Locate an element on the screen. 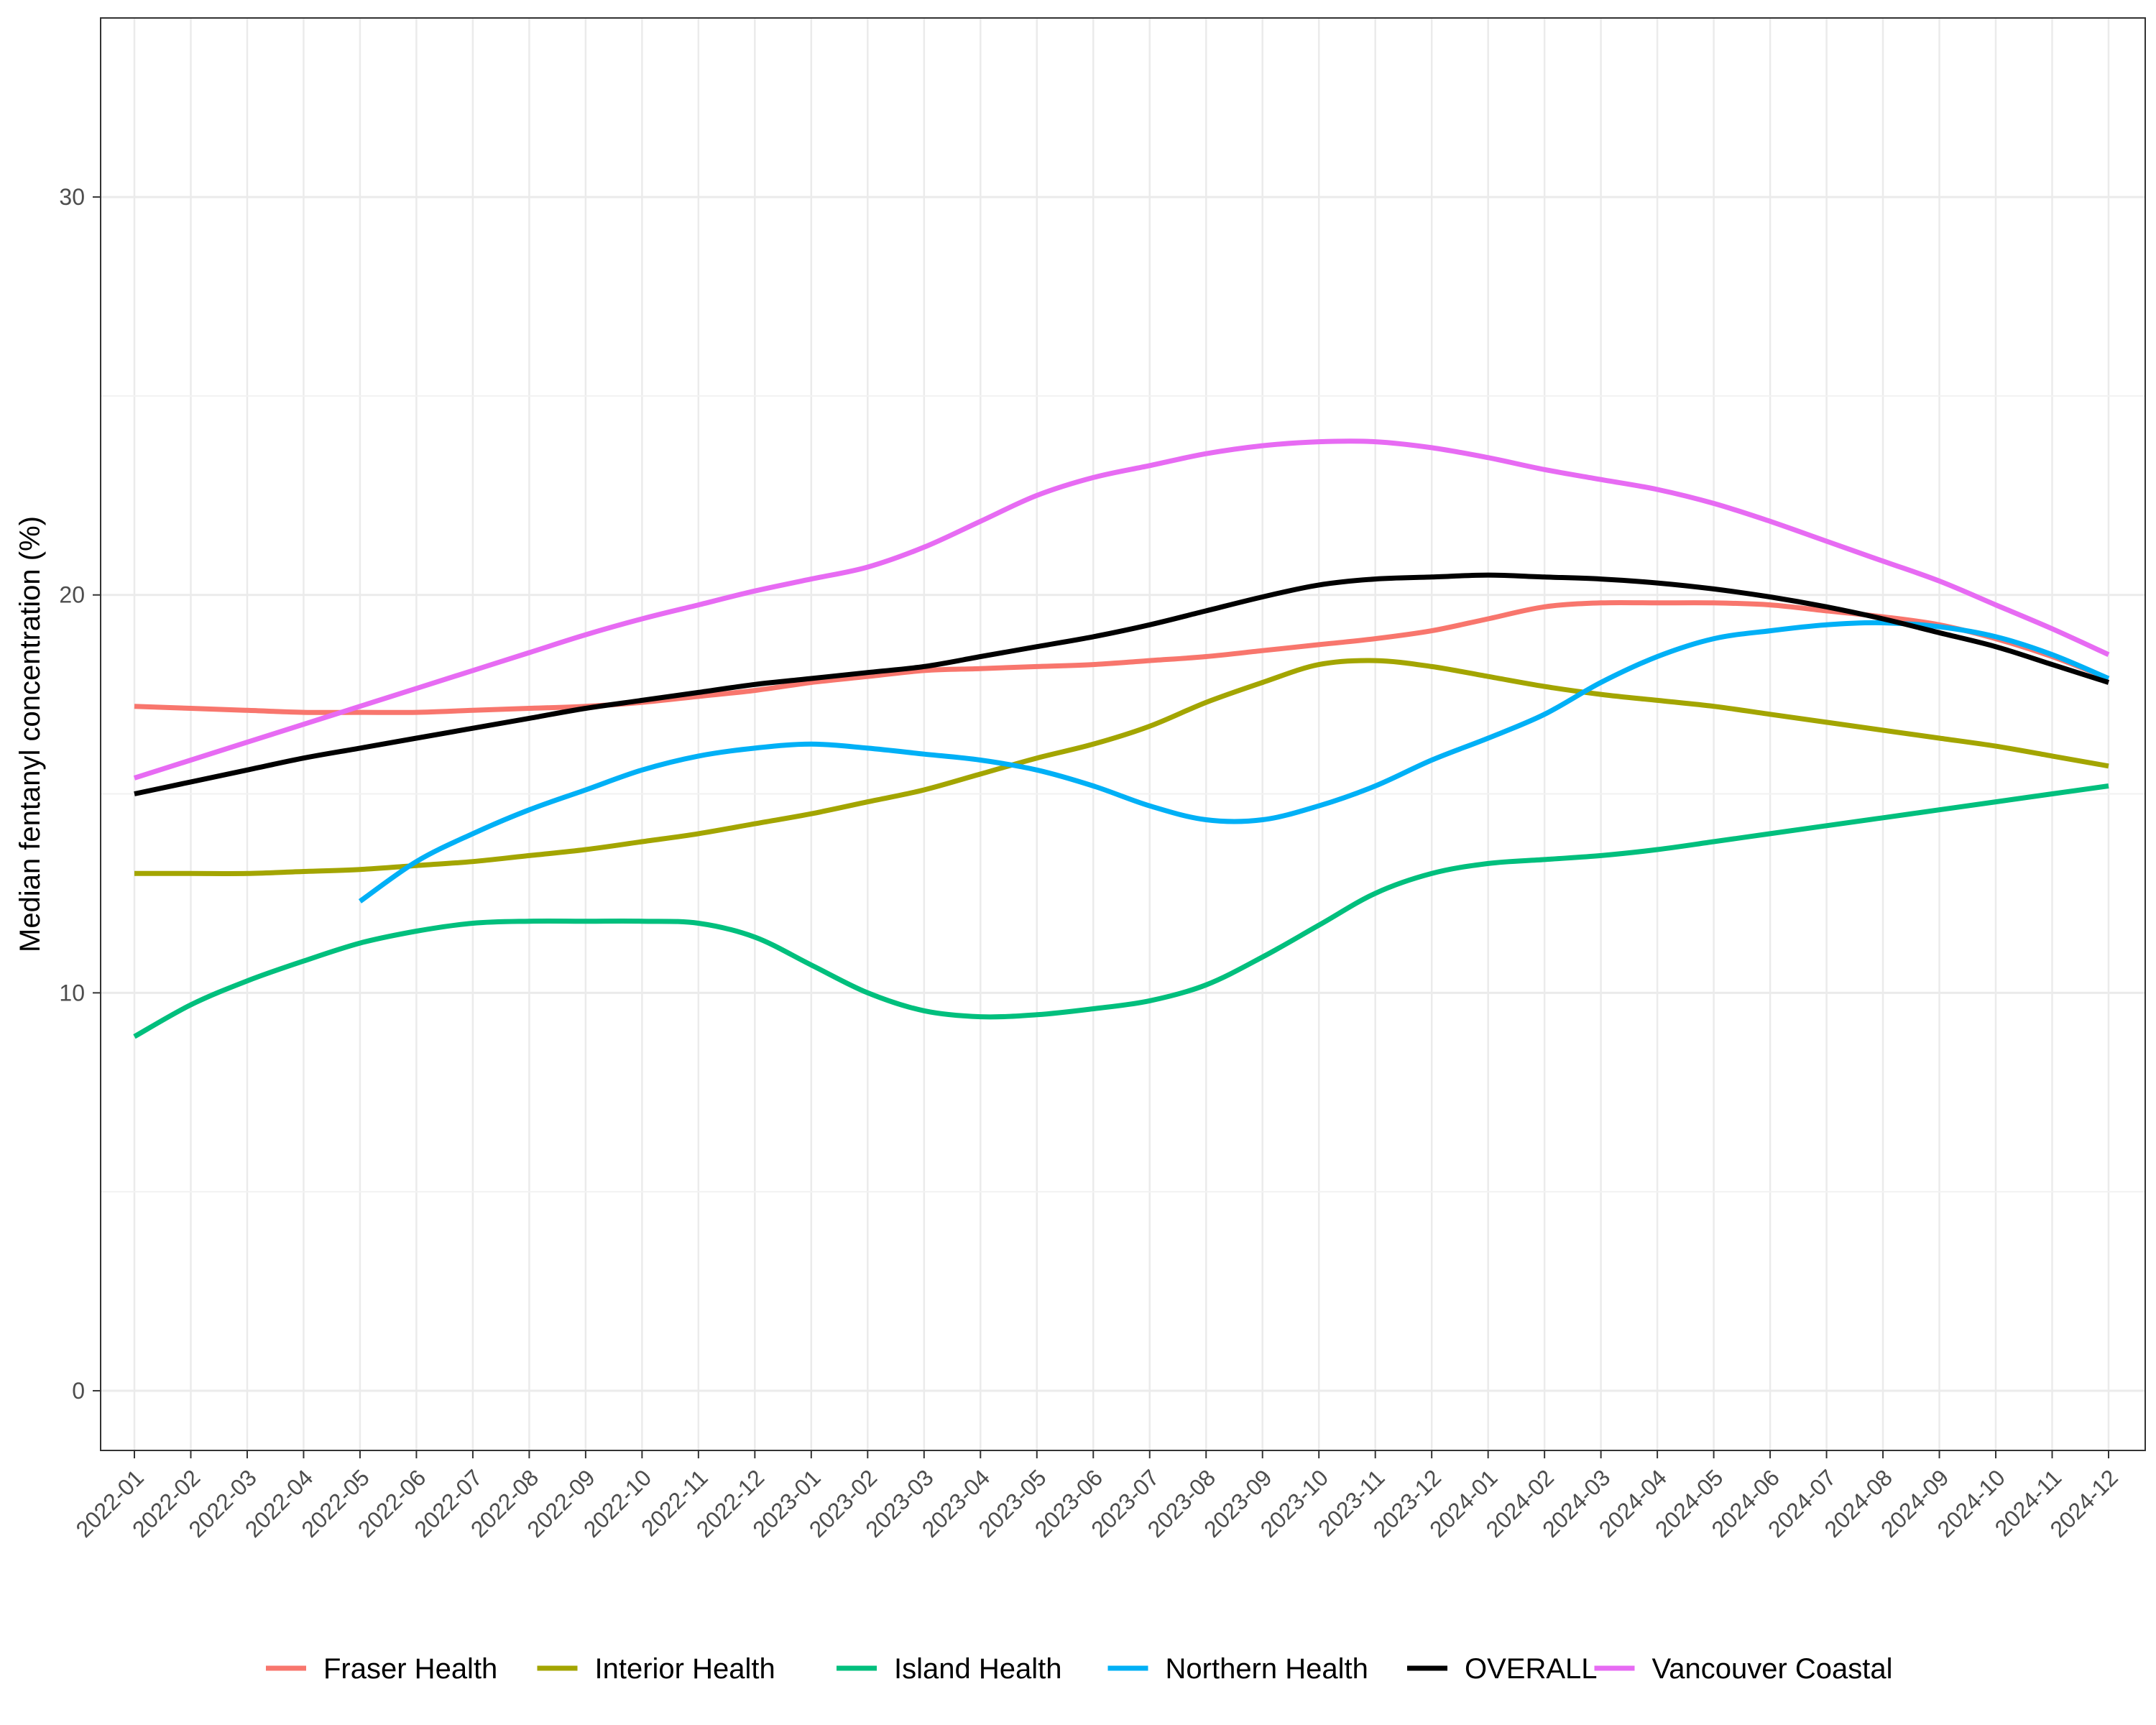 This screenshot has width=2156, height=1725. y-tick-label: 30 is located at coordinates (72, 197).